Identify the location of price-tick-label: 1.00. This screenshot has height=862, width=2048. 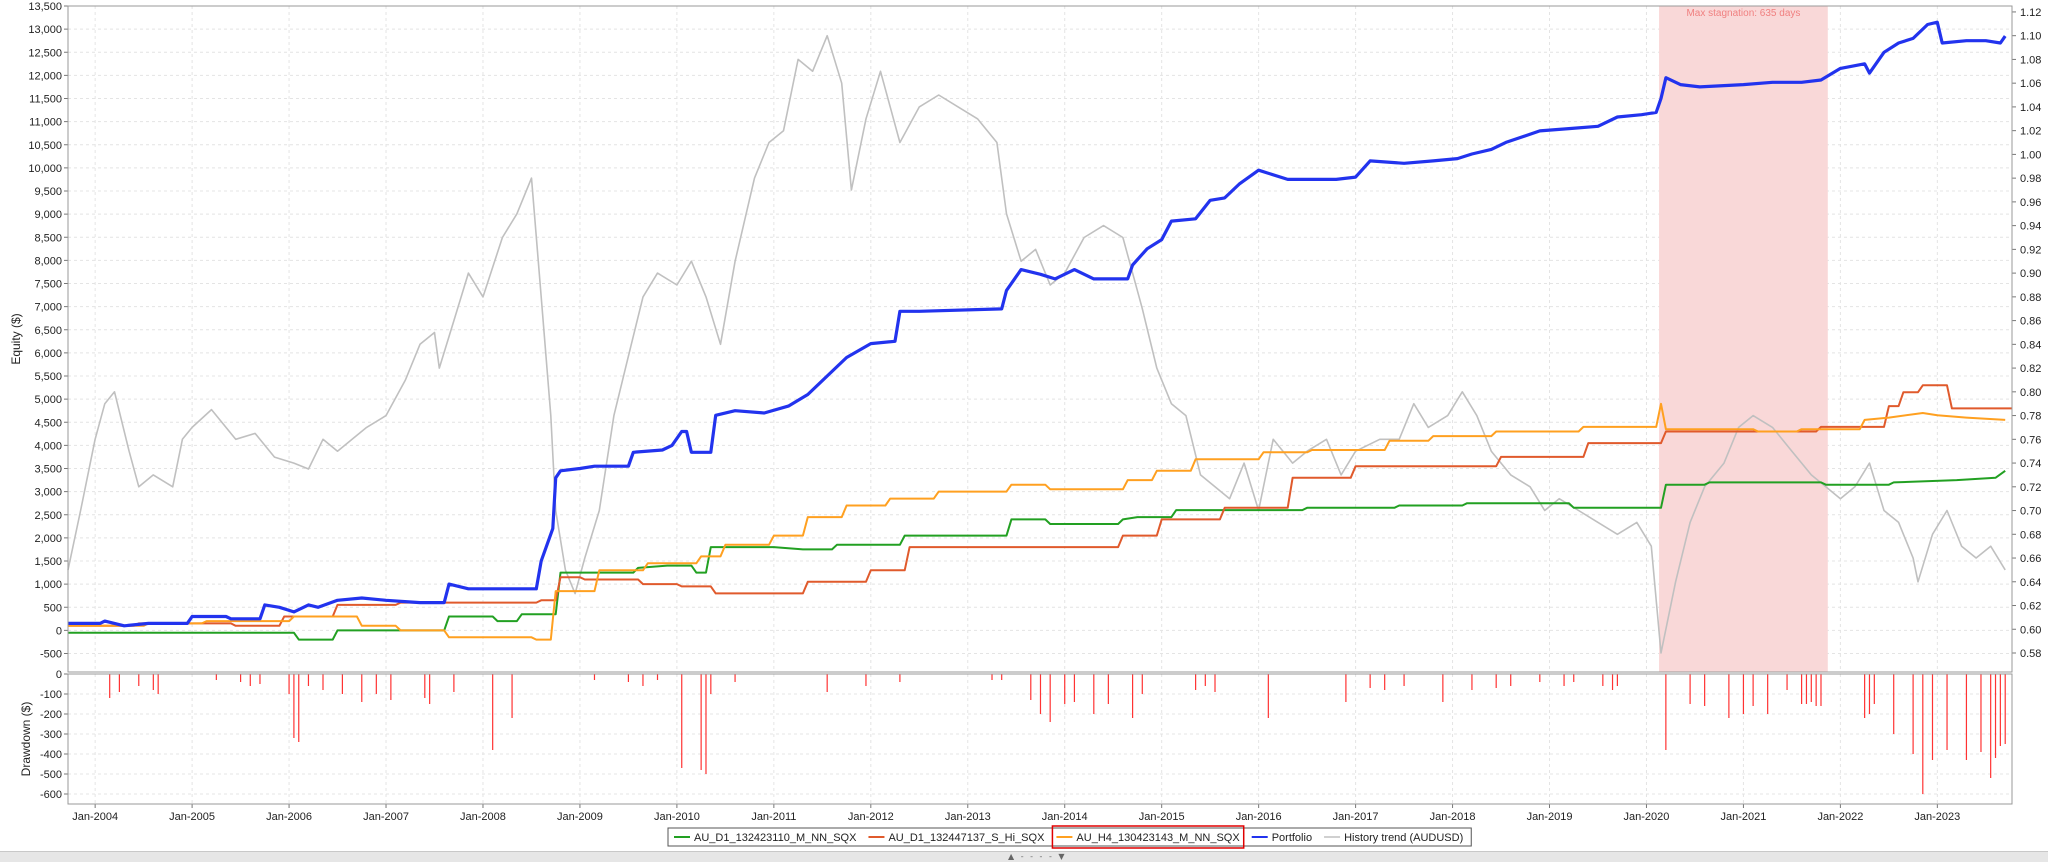
(2030, 155).